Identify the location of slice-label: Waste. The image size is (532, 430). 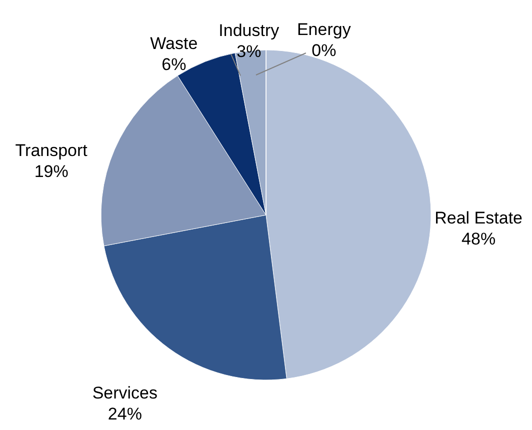
(174, 44).